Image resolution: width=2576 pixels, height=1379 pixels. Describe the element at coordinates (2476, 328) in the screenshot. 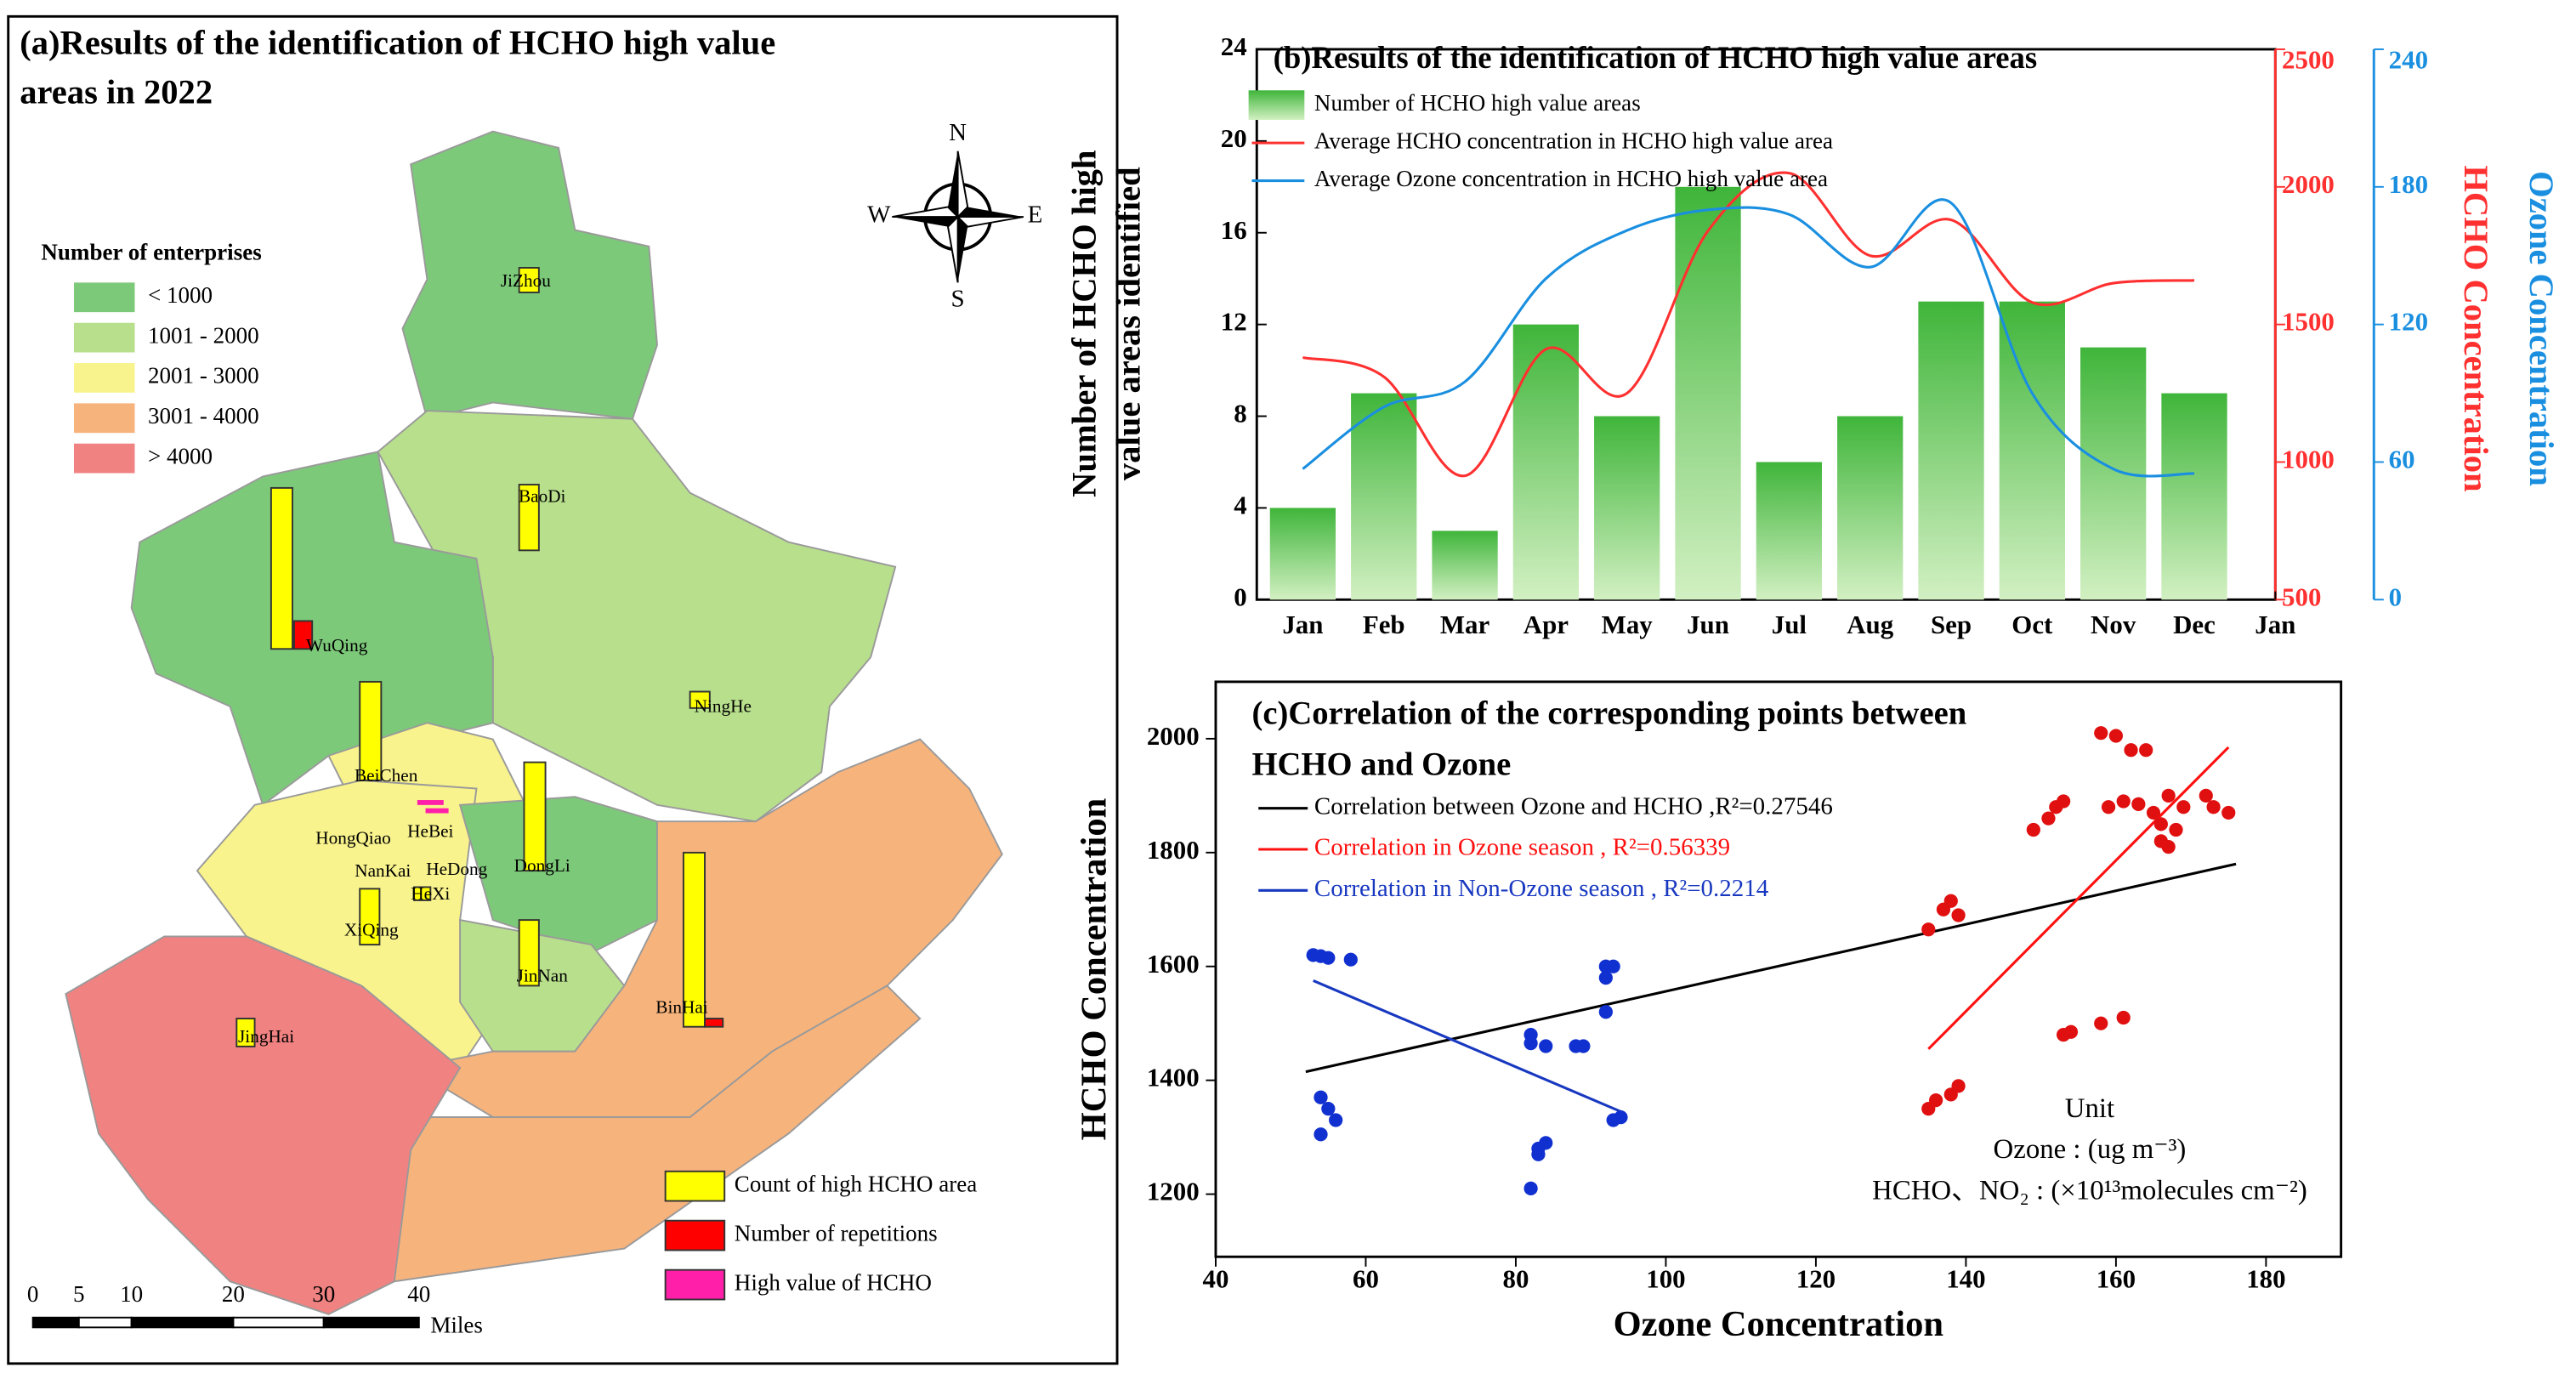

I see `y2-axis-label: HCHO Concentration` at that location.